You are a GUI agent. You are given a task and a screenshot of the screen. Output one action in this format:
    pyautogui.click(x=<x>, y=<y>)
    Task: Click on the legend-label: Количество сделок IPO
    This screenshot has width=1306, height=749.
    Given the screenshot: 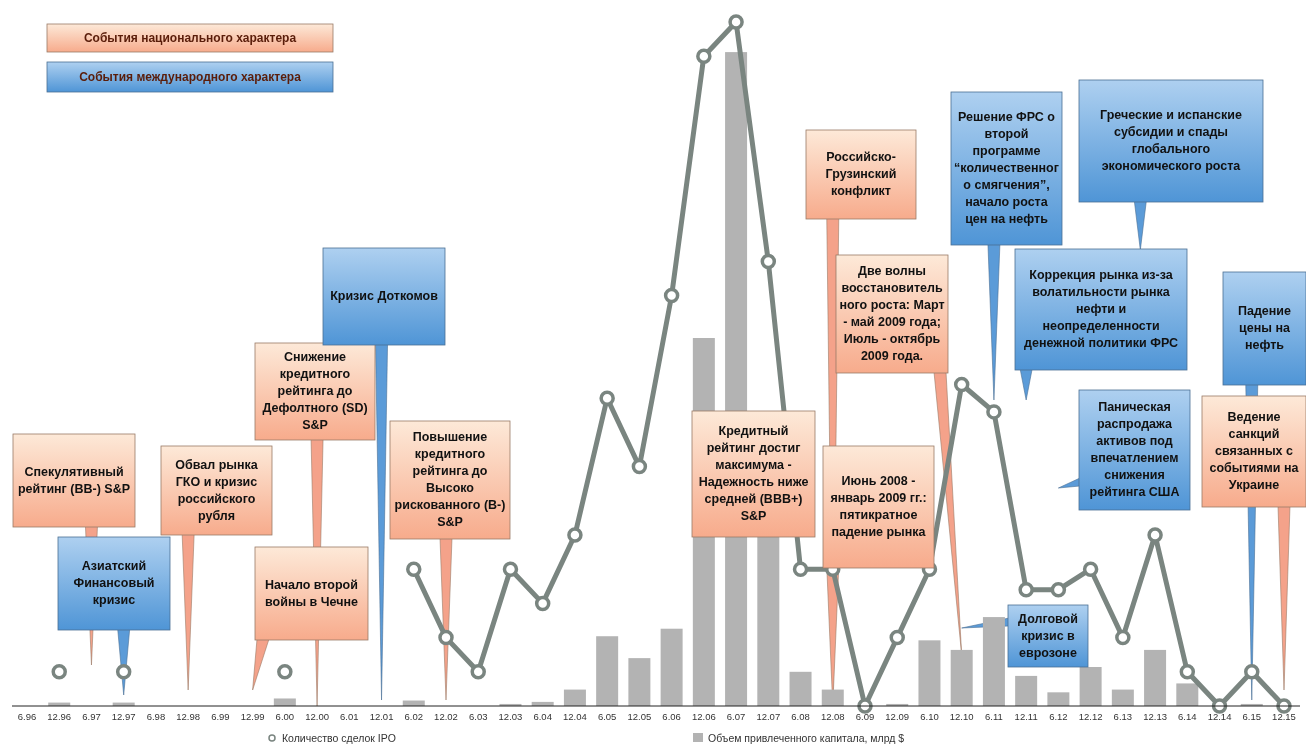 What is the action you would take?
    pyautogui.click(x=339, y=738)
    